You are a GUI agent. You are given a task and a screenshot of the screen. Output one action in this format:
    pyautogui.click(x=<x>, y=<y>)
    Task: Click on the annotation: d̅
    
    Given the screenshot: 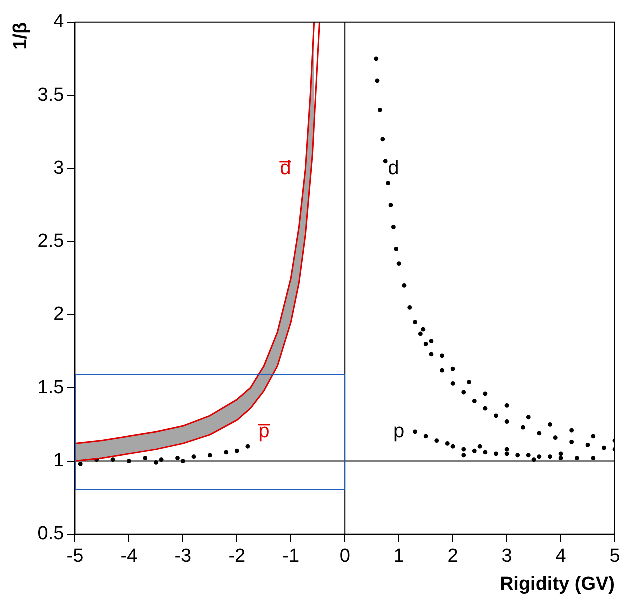 What is the action you would take?
    pyautogui.click(x=285, y=168)
    